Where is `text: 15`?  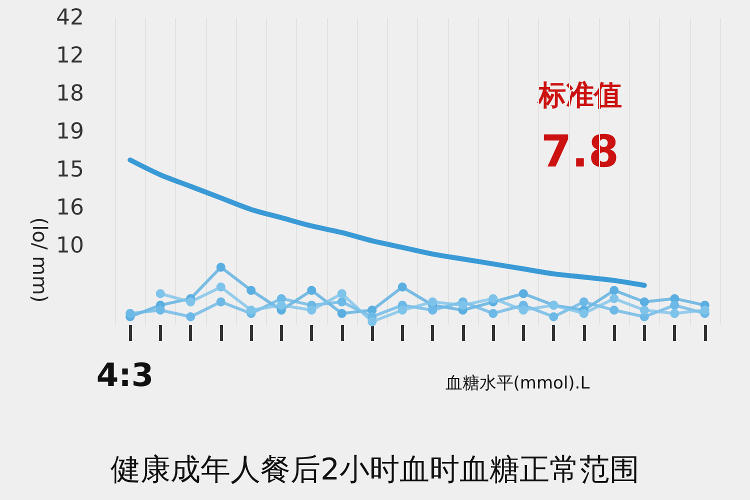
text: 15 is located at coordinates (70, 170).